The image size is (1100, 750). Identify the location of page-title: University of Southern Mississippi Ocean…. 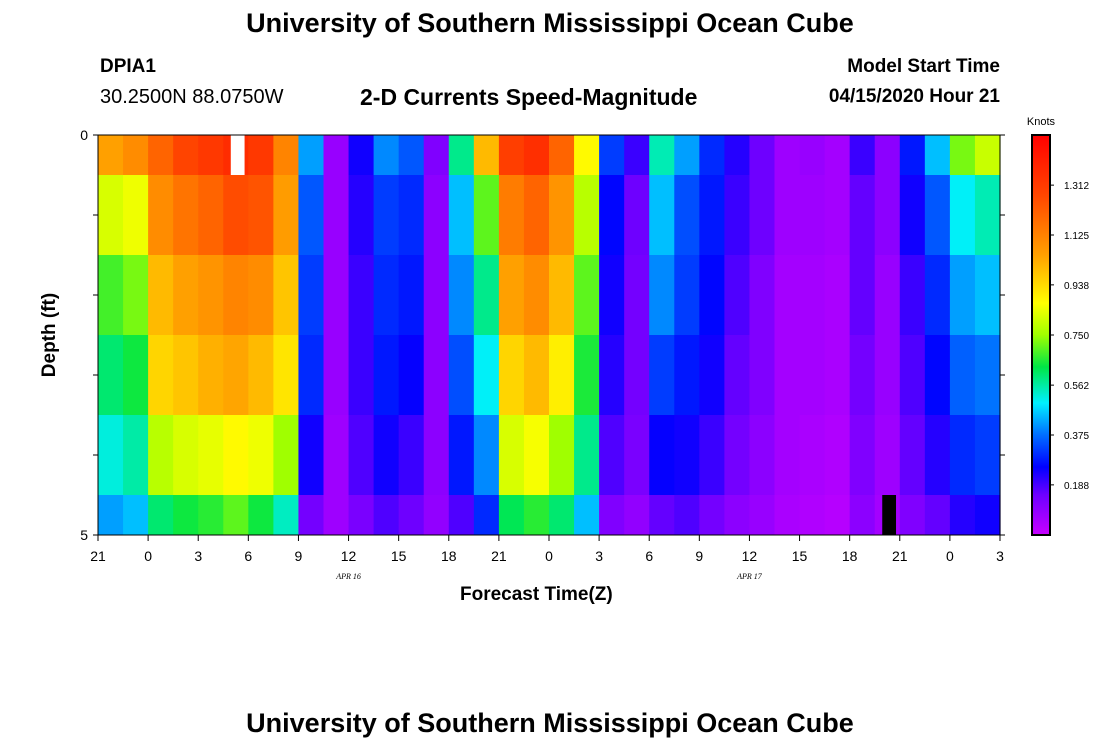
(550, 23).